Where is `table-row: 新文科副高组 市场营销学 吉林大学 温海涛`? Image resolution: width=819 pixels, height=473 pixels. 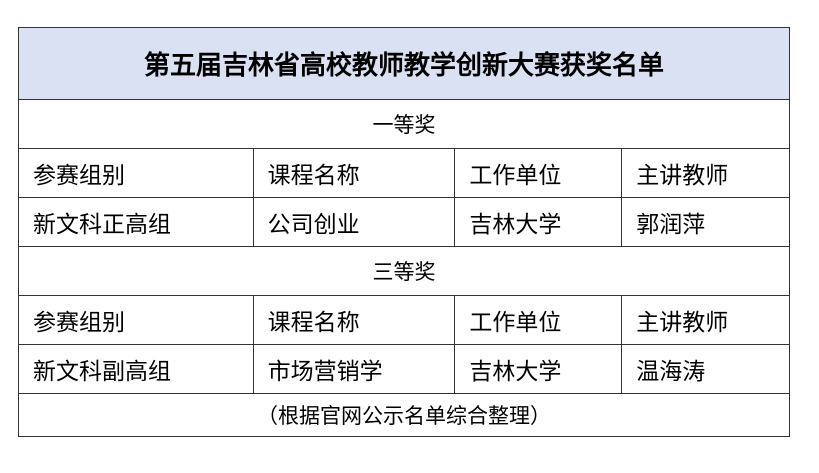 table-row: 新文科副高组 市场营销学 吉林大学 温海涛 is located at coordinates (404, 369).